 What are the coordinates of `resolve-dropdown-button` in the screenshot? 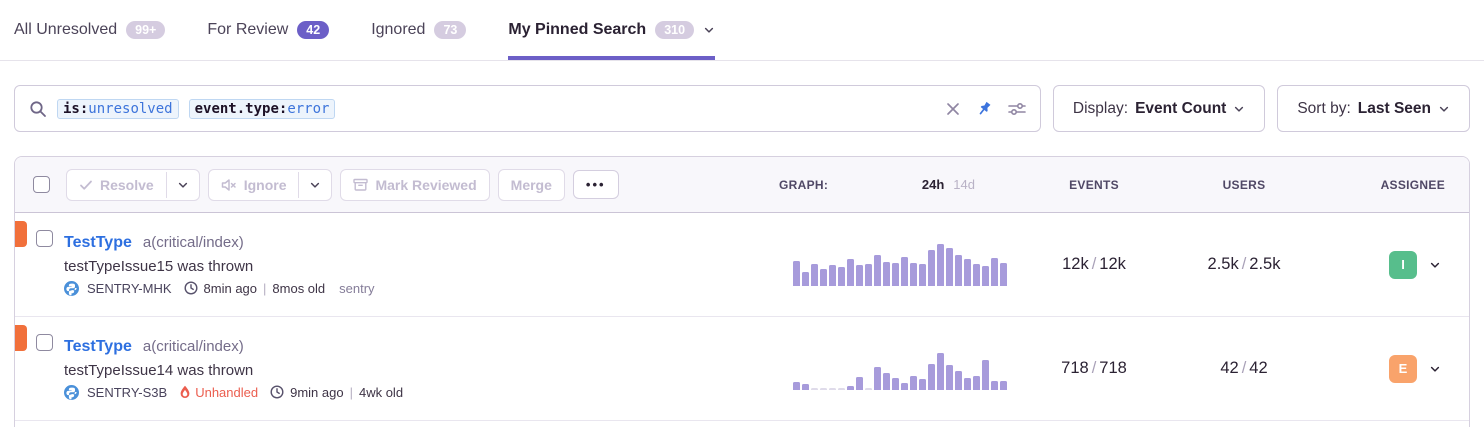 It's located at (182, 184).